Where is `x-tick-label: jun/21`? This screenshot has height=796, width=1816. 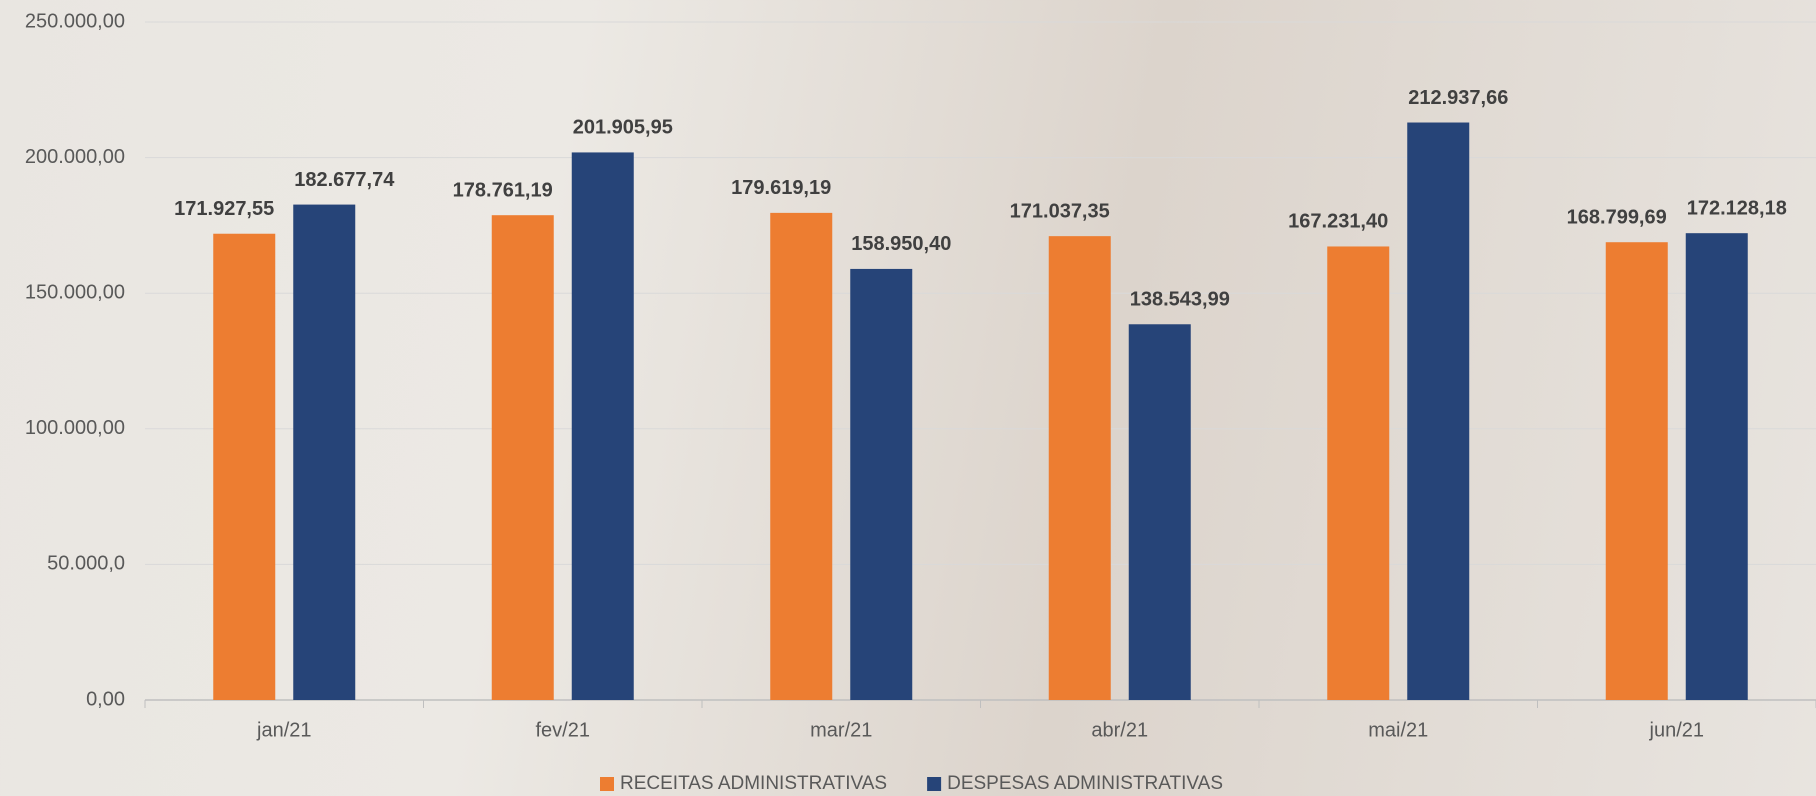
x-tick-label: jun/21 is located at coordinates (1677, 730).